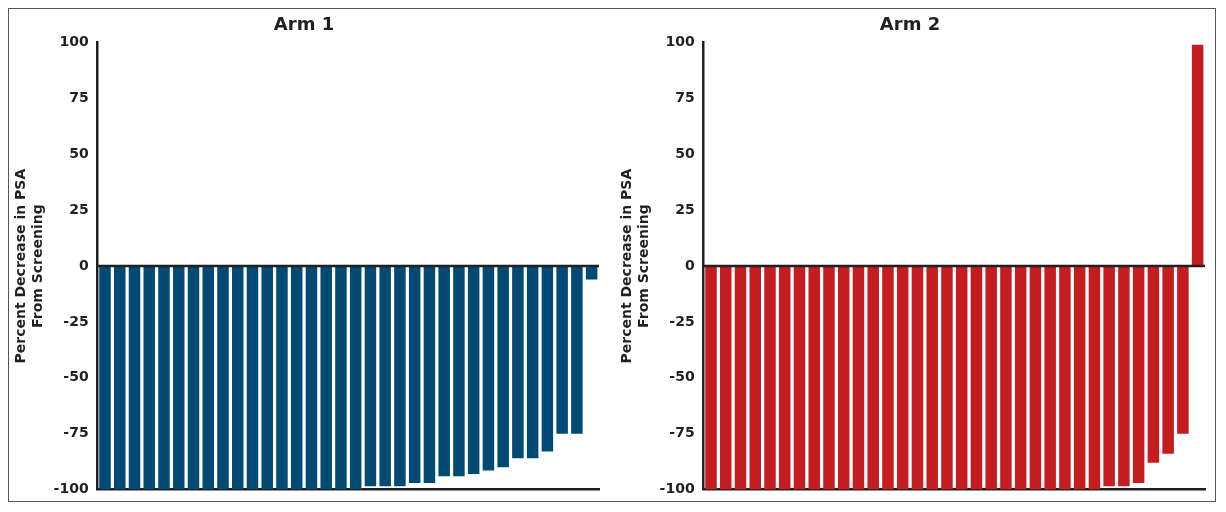 The height and width of the screenshot is (512, 1226). What do you see at coordinates (910, 24) in the screenshot?
I see `chart-title: Arm 2` at bounding box center [910, 24].